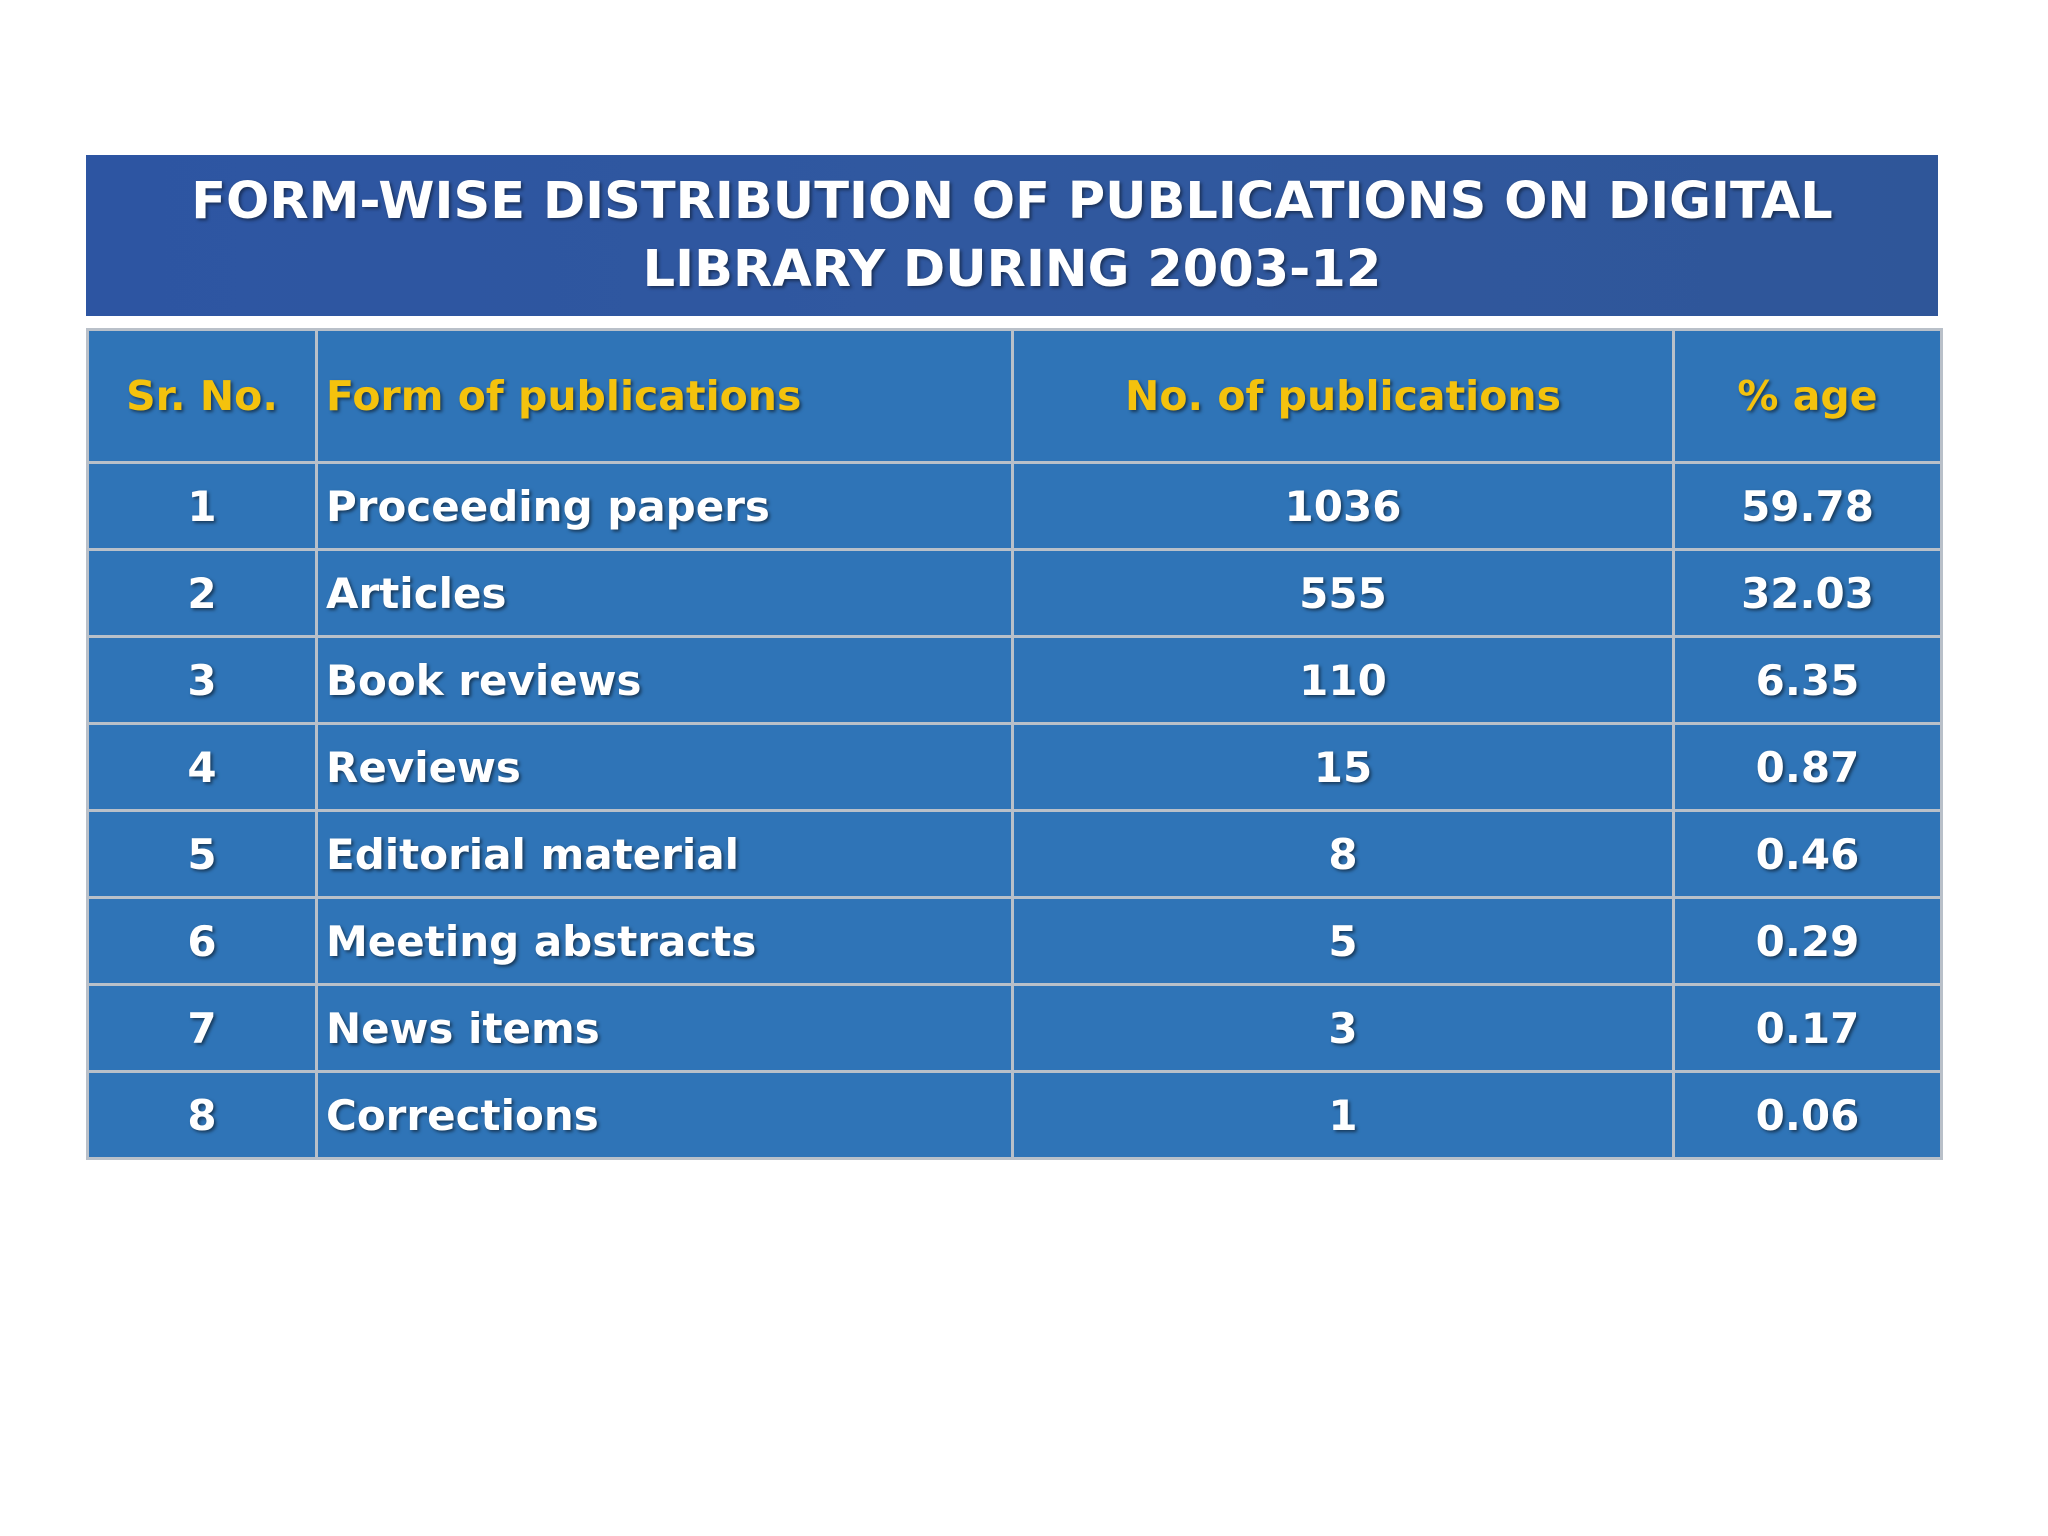  What do you see at coordinates (1343, 767) in the screenshot?
I see `cell-count: 15` at bounding box center [1343, 767].